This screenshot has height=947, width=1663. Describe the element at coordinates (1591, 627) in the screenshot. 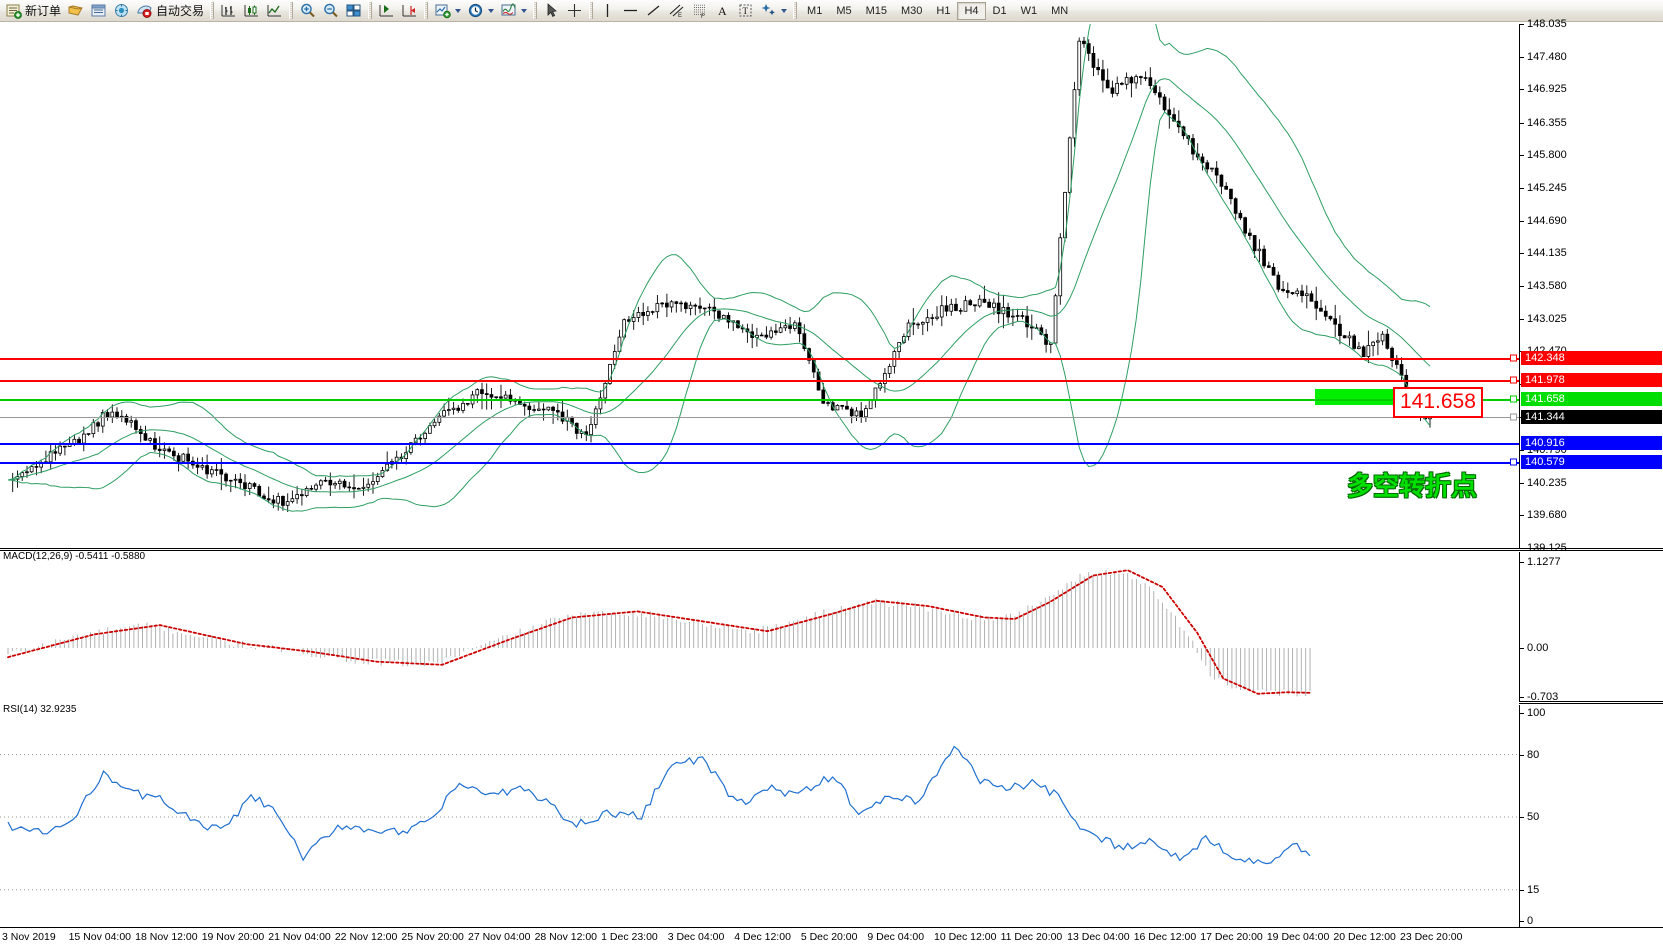

I see `macd-axis: 1.1277 0.00 -0.703` at that location.